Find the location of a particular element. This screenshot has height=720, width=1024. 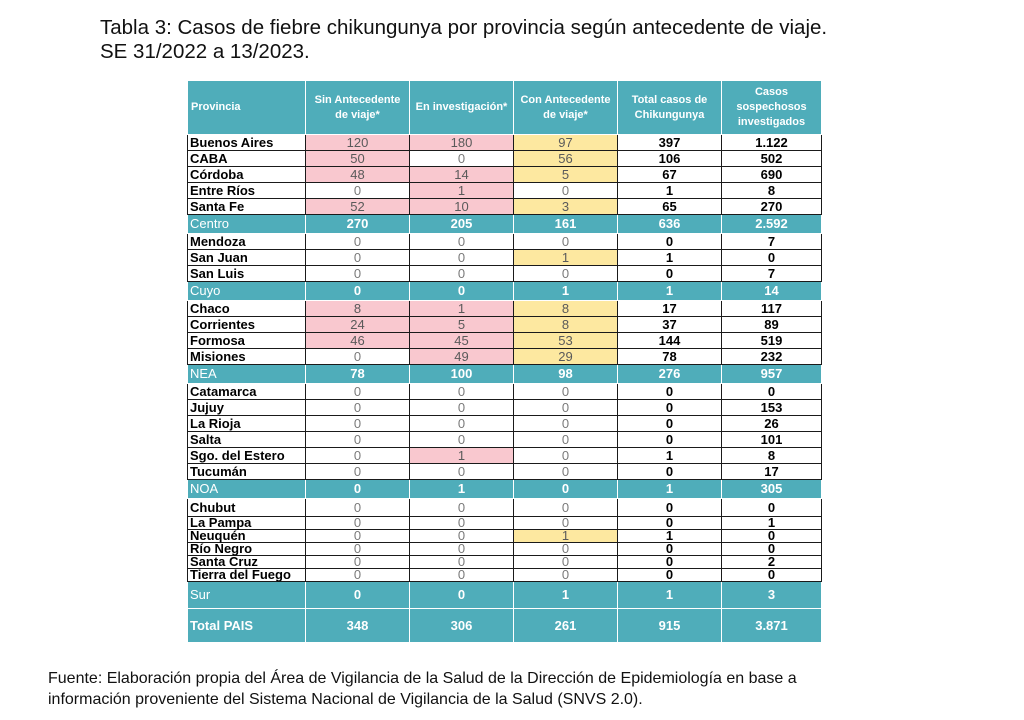

table-row: Jujuy 0 0 0 0 153 is located at coordinates (504, 407).